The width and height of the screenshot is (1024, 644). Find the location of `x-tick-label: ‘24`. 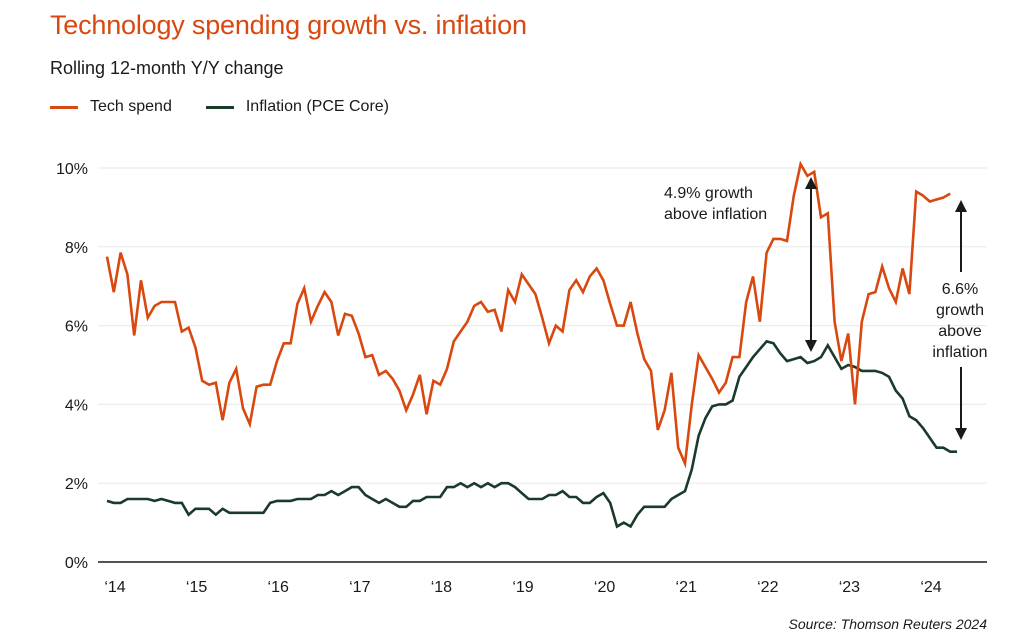

x-tick-label: ‘24 is located at coordinates (930, 587).